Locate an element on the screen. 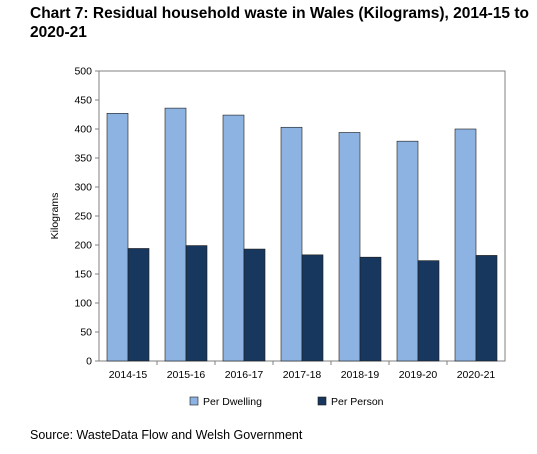 The height and width of the screenshot is (454, 537). x-tick-label: 2017-18 is located at coordinates (302, 375).